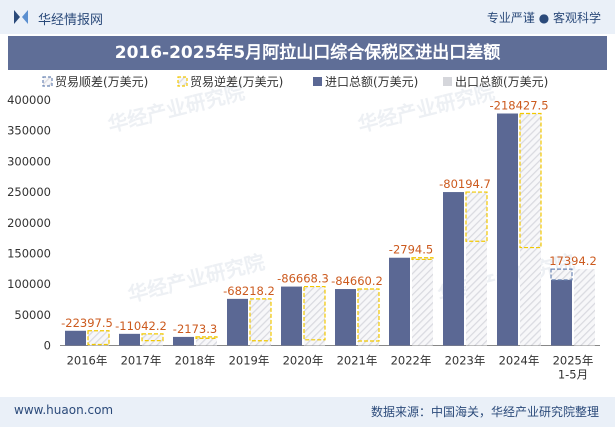  I want to click on legend-label: 贸易顺差(万美元), so click(101, 82).